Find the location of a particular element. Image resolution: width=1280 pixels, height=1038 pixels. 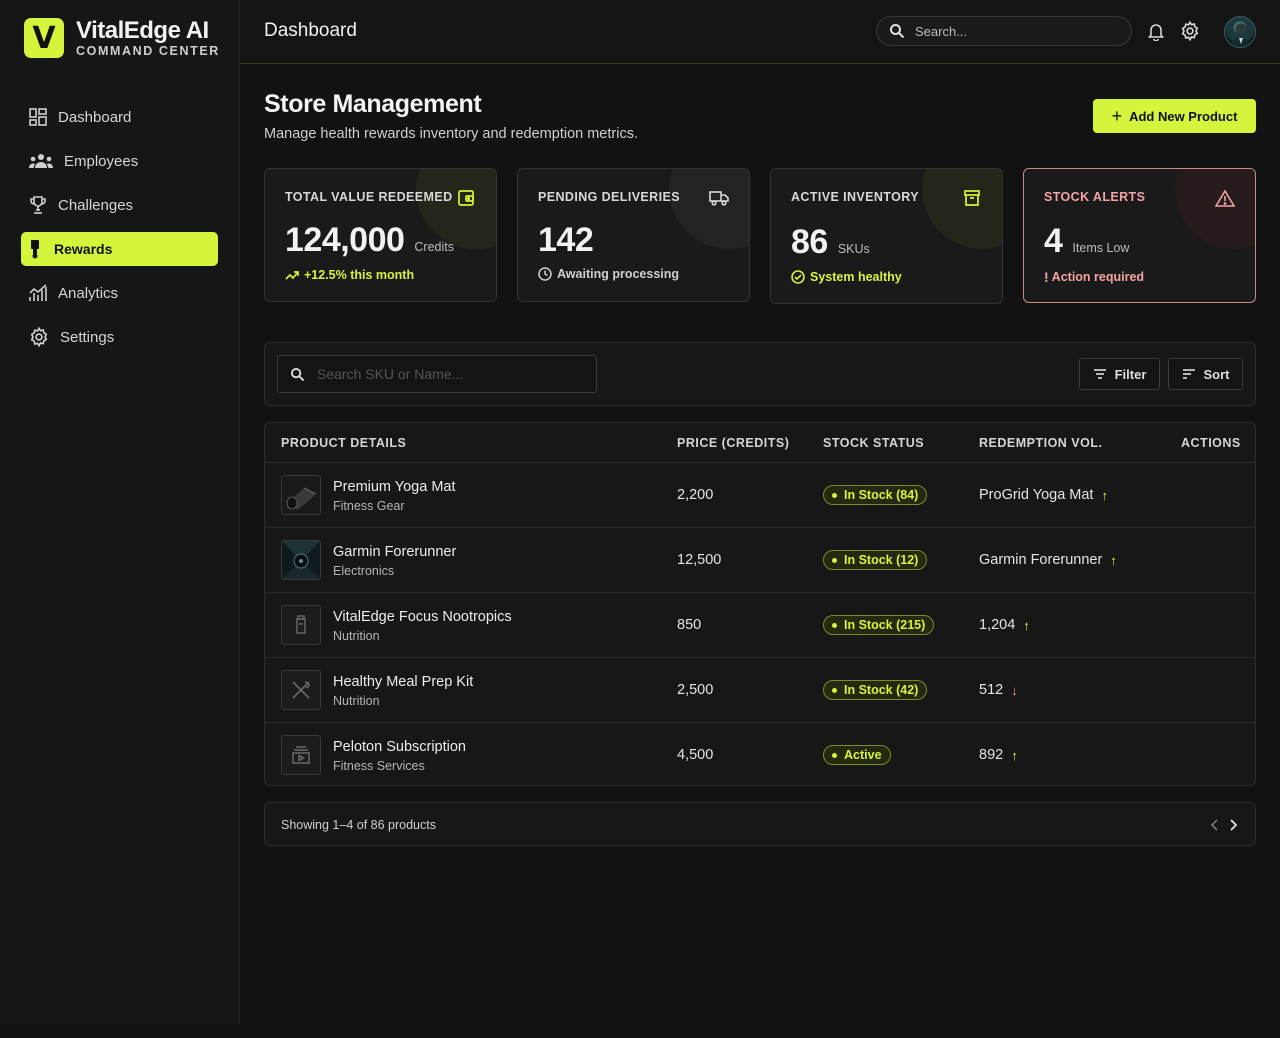

redemption-value: Garmin Forerunner is located at coordinates (1041, 560).